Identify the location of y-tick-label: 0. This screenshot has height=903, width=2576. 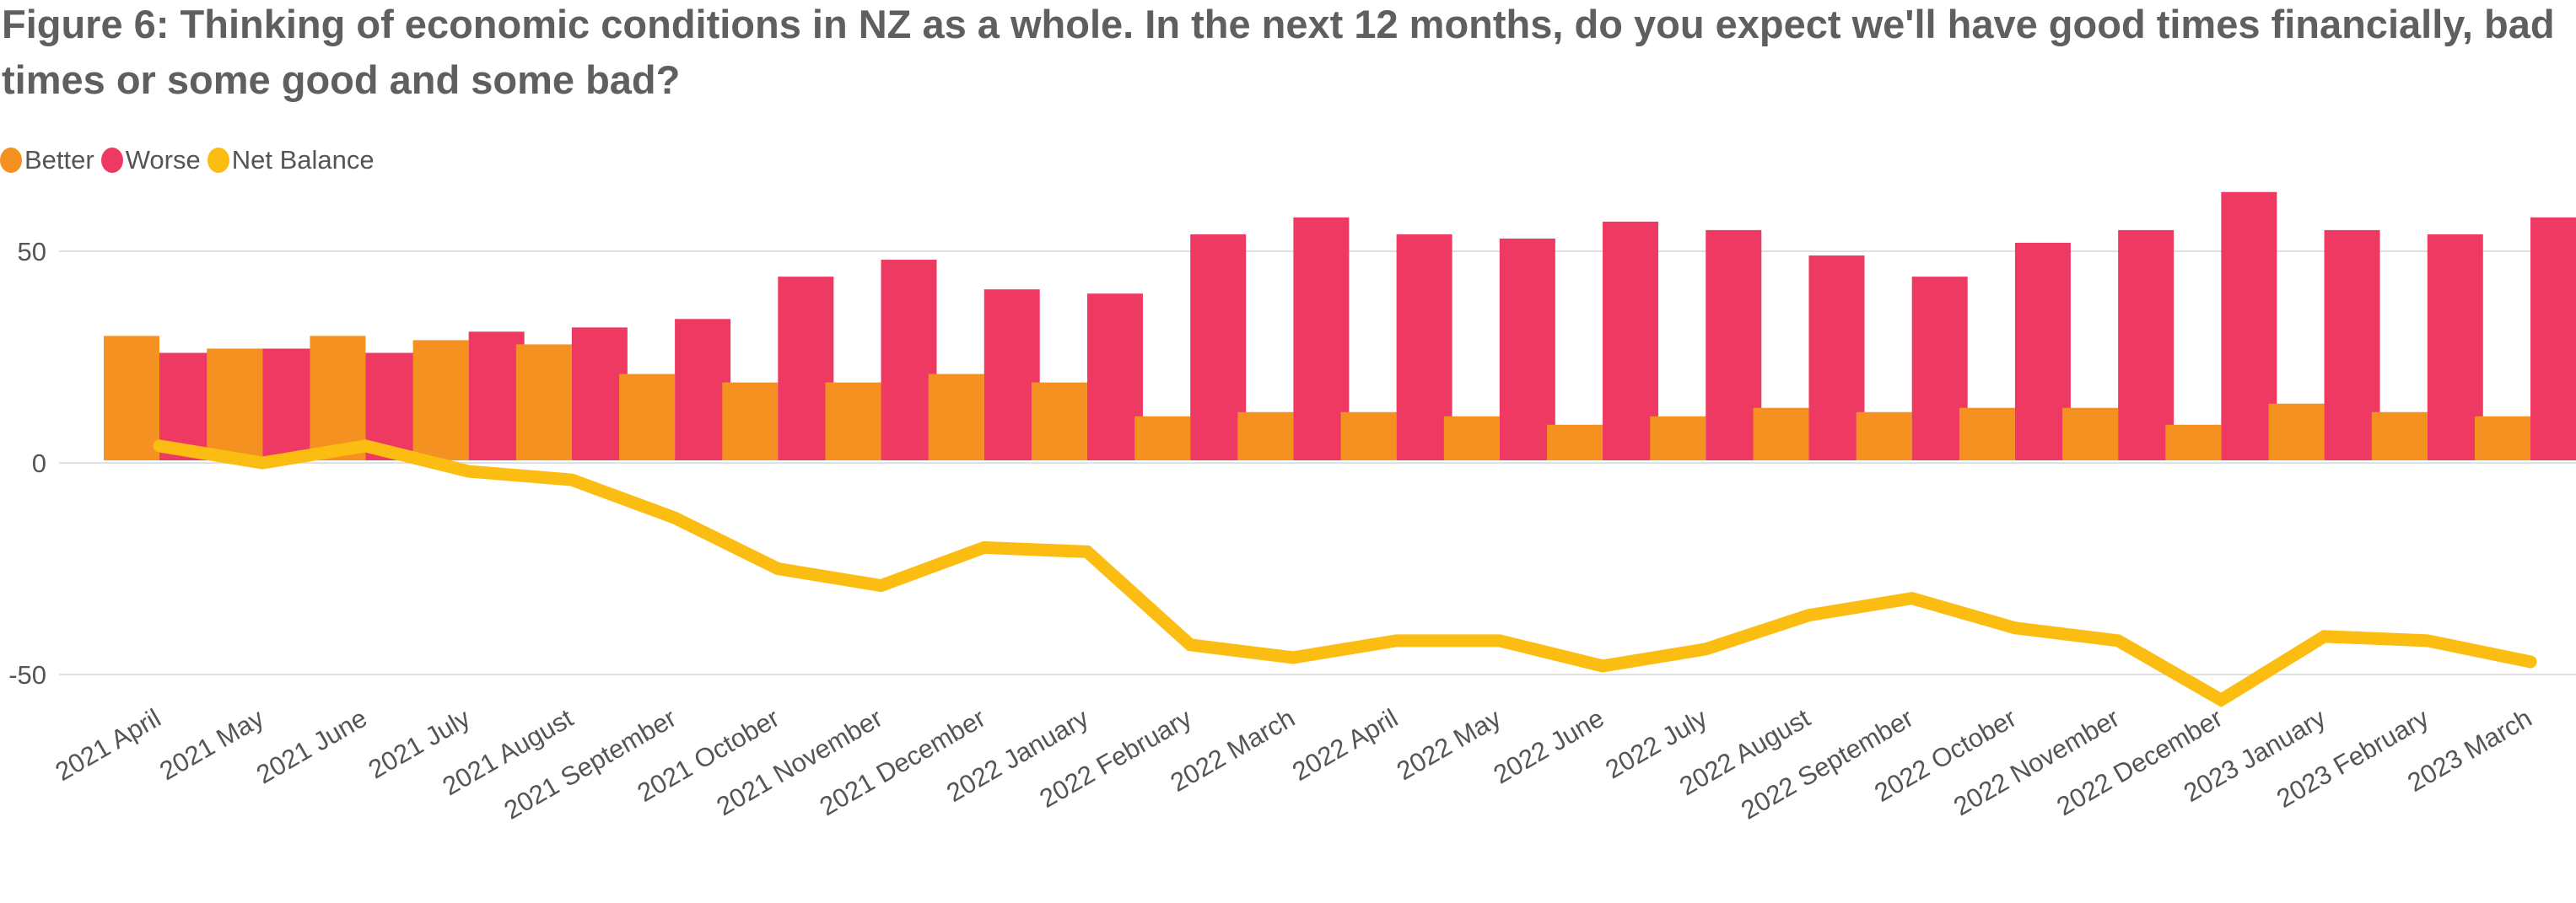
(39, 464).